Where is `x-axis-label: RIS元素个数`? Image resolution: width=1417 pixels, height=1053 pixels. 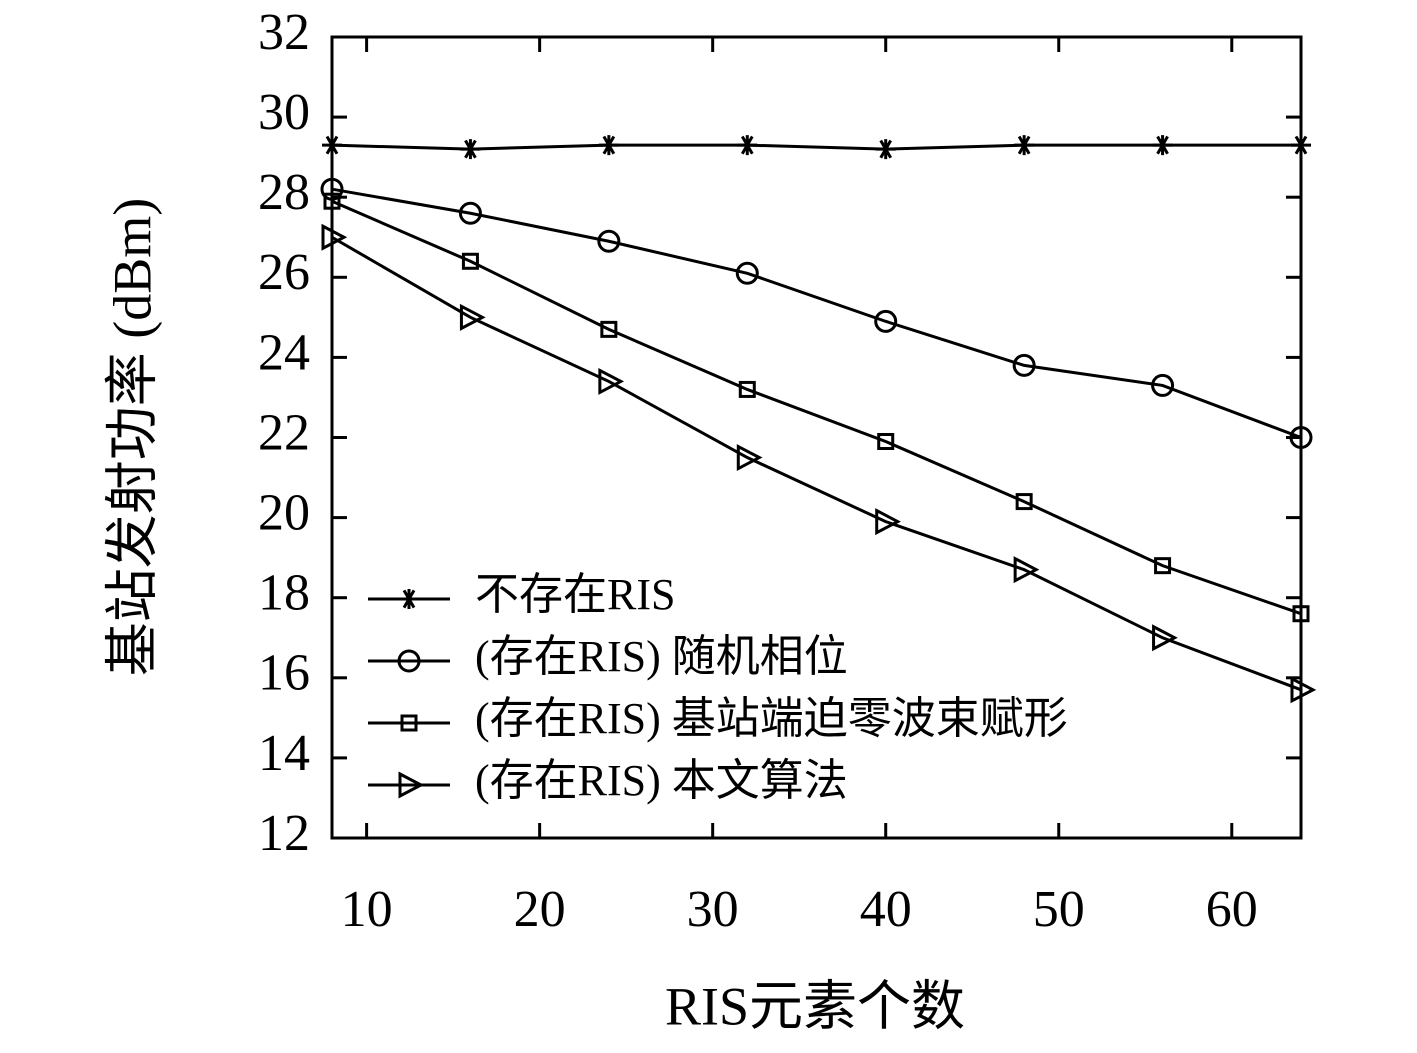 x-axis-label: RIS元素个数 is located at coordinates (815, 1006).